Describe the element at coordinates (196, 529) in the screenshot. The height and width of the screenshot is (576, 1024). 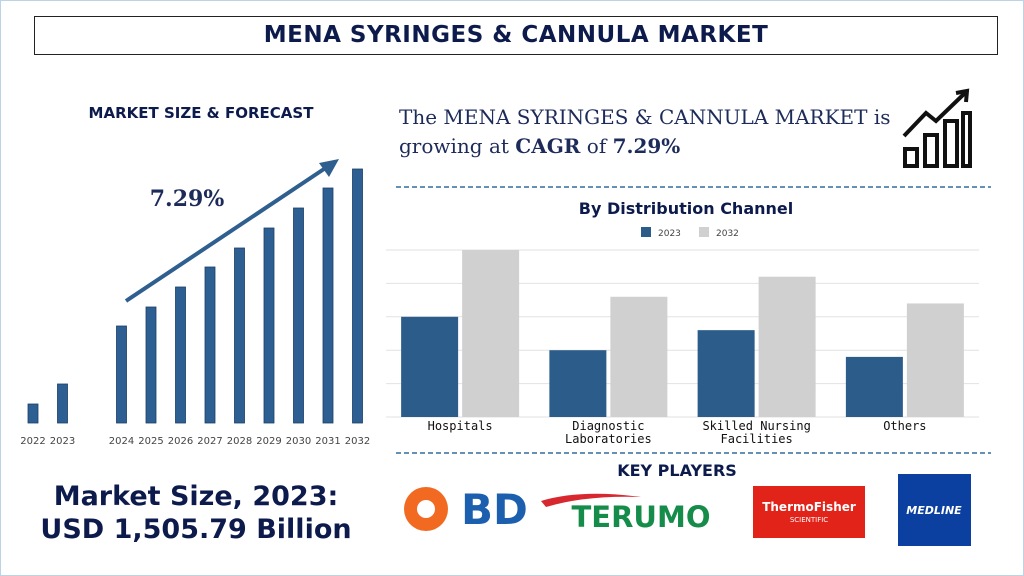
I see `market-size-value: USD 1,505.79 Billion` at that location.